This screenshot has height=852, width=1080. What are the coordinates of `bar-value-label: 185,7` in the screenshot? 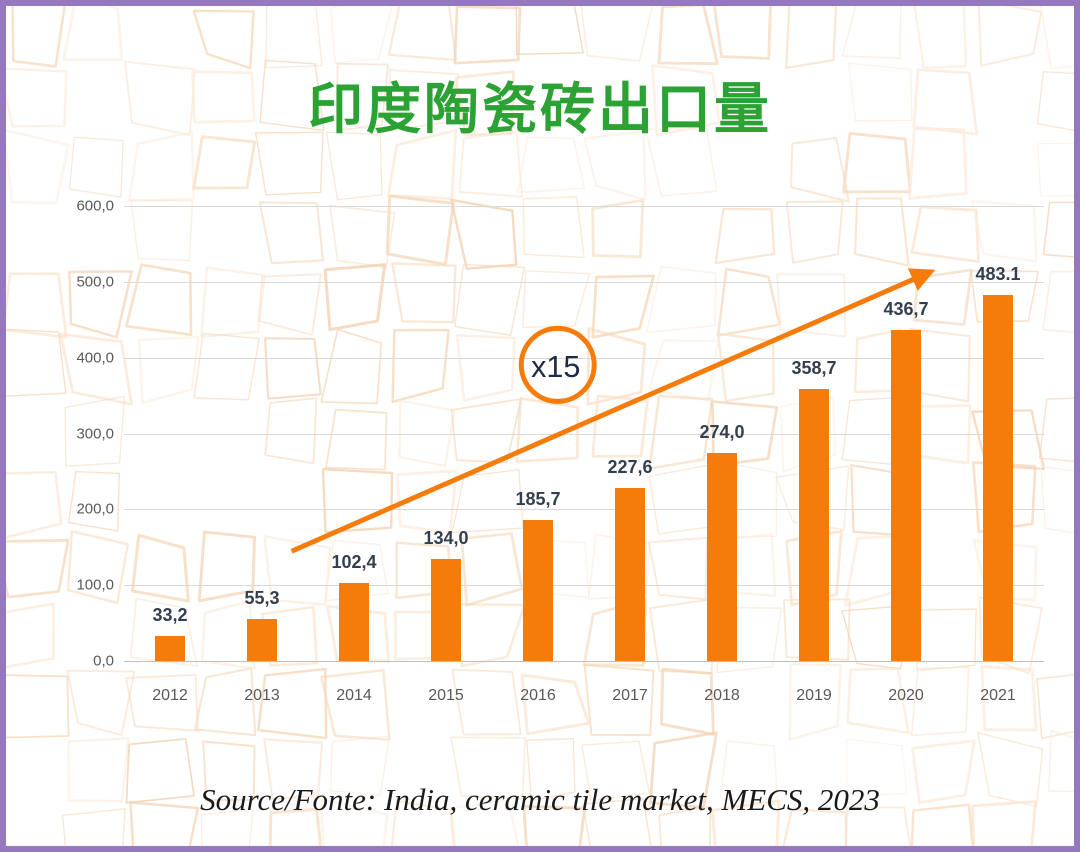 It's located at (538, 499).